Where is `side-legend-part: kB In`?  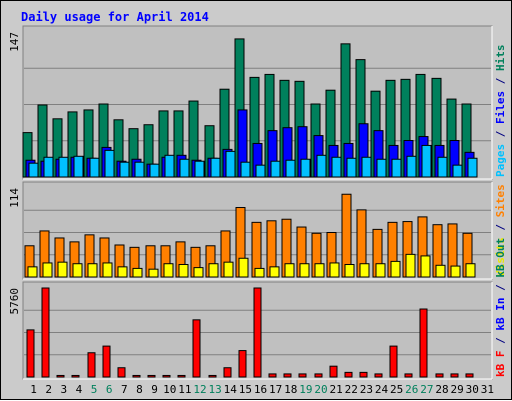
side-legend-part: kB In is located at coordinates (500, 314).